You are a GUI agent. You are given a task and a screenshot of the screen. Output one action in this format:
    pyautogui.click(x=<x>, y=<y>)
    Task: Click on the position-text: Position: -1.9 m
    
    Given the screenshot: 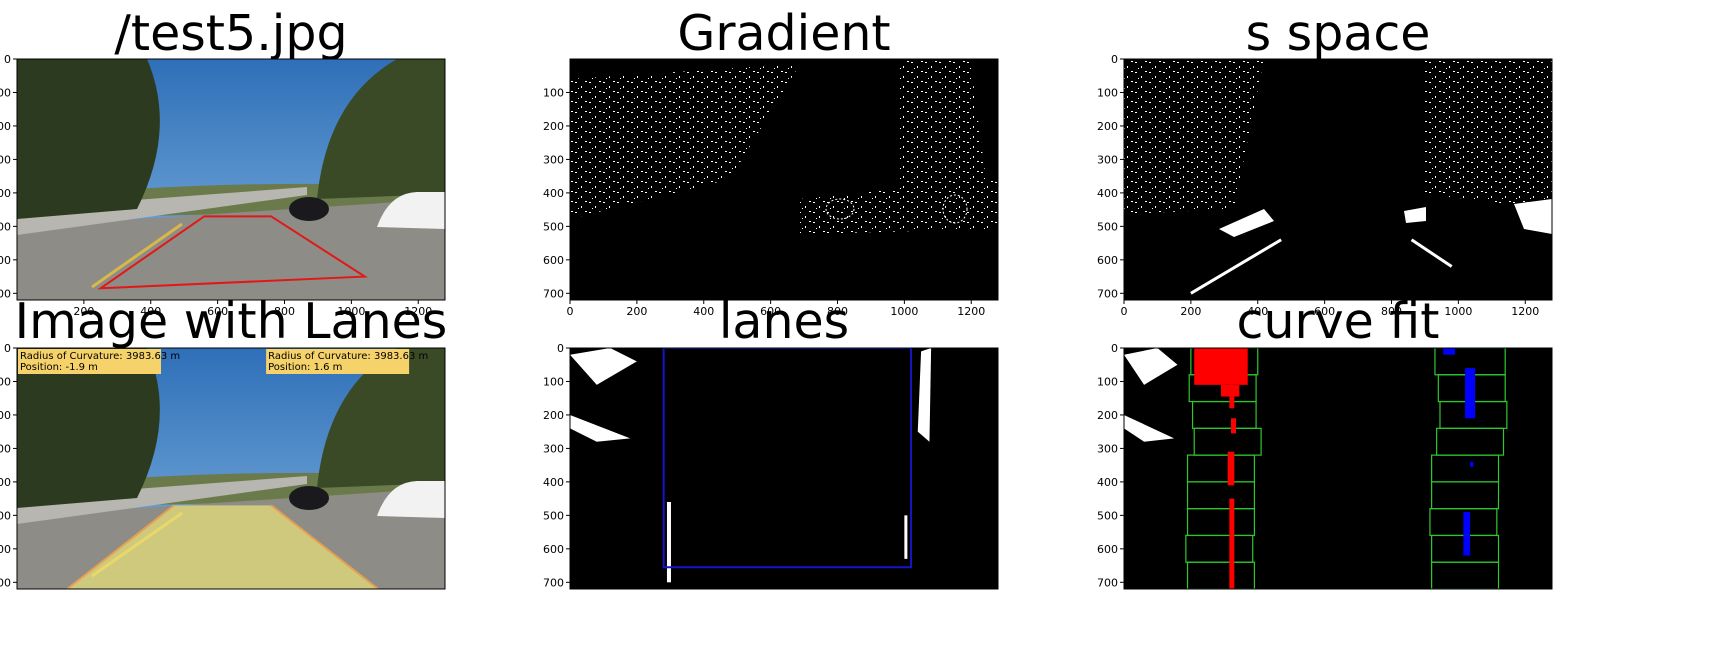 What is the action you would take?
    pyautogui.click(x=59, y=367)
    